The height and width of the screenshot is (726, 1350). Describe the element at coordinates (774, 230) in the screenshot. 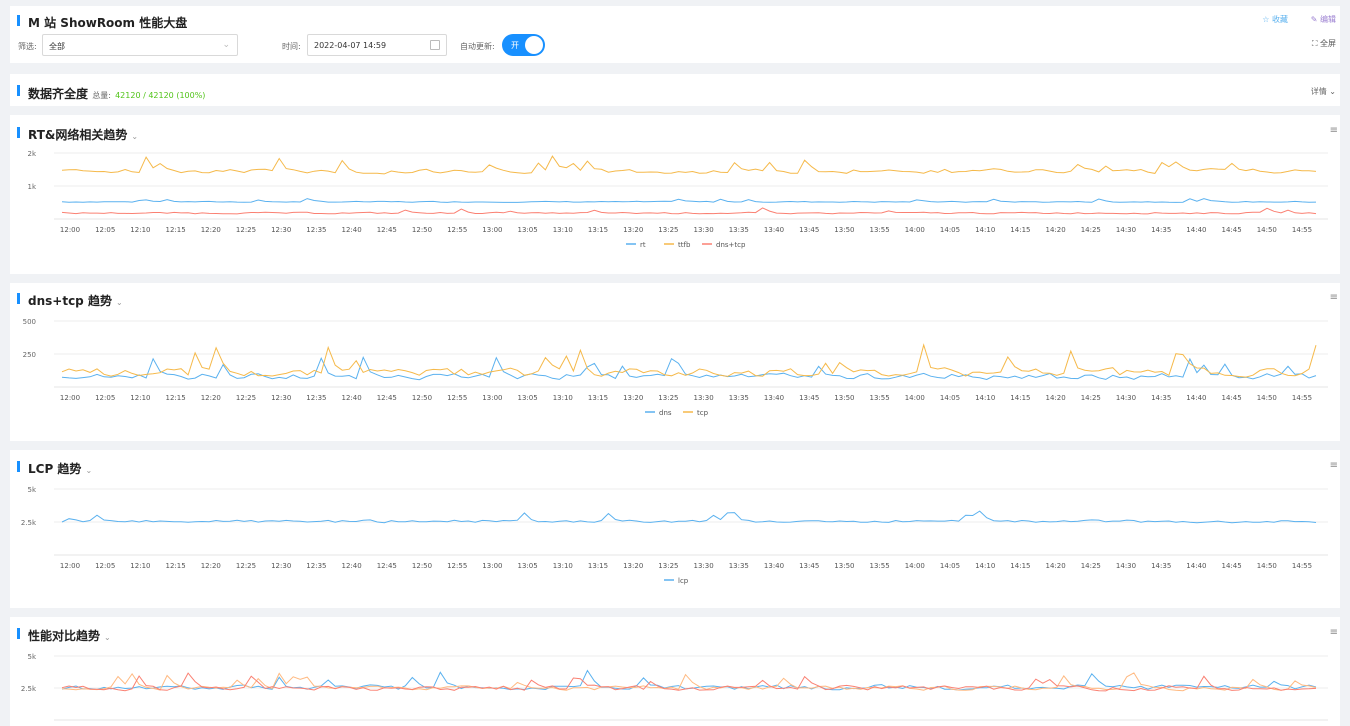

I see `x-tick-label: 13:40` at that location.